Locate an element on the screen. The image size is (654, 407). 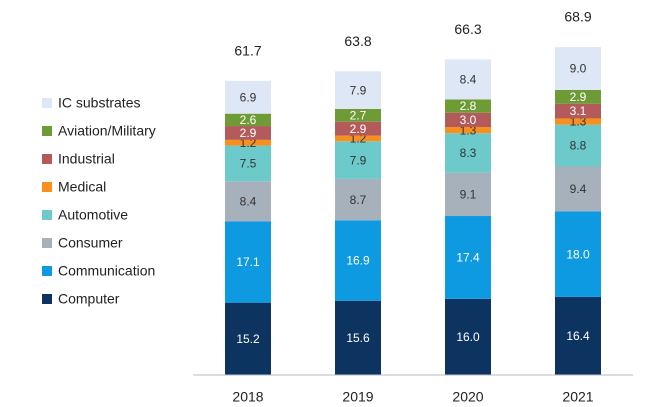
total-label: 68.9 is located at coordinates (577, 17).